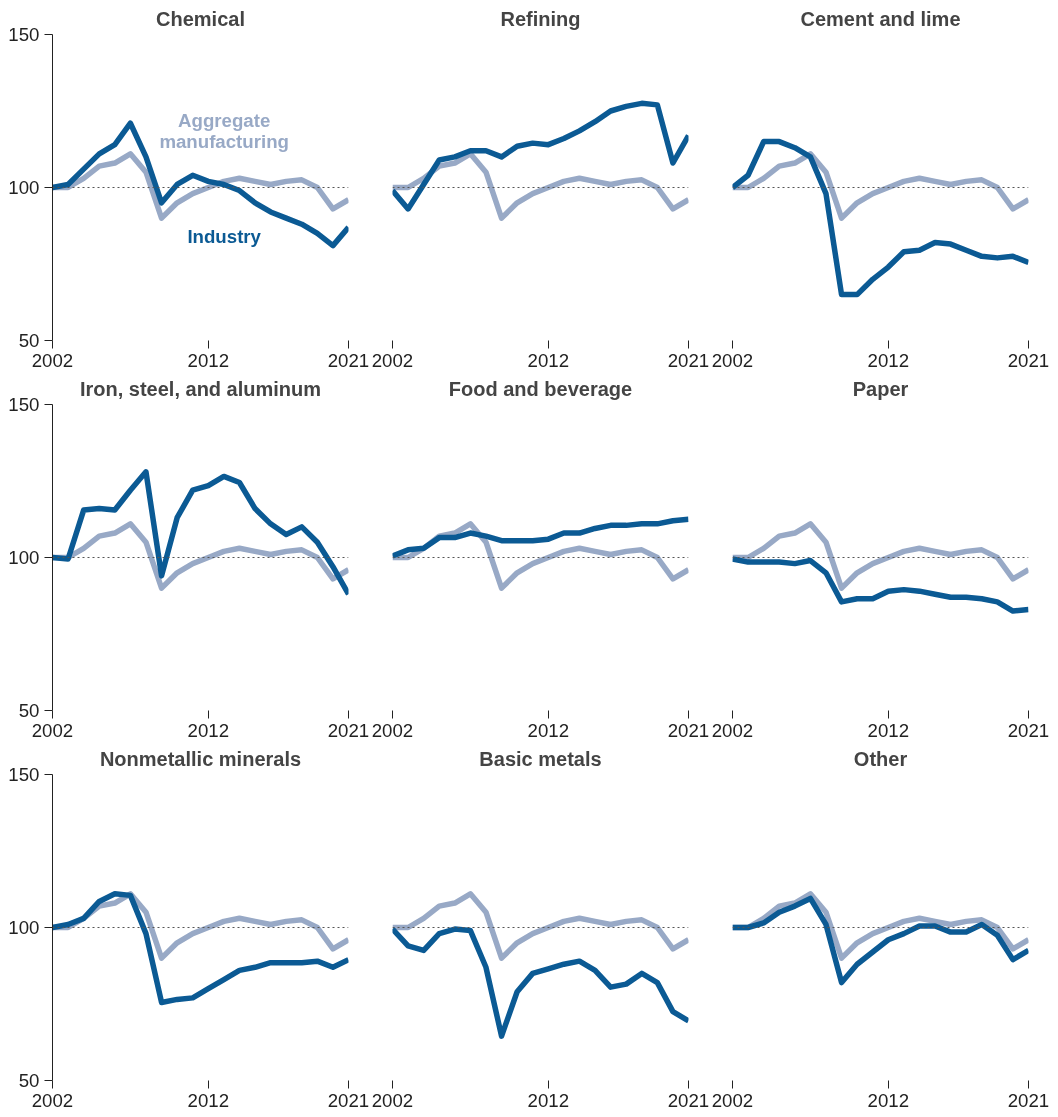 Image resolution: width=1058 pixels, height=1117 pixels. Describe the element at coordinates (200, 388) in the screenshot. I see `chart-title: Iron, steel, and aluminum` at that location.